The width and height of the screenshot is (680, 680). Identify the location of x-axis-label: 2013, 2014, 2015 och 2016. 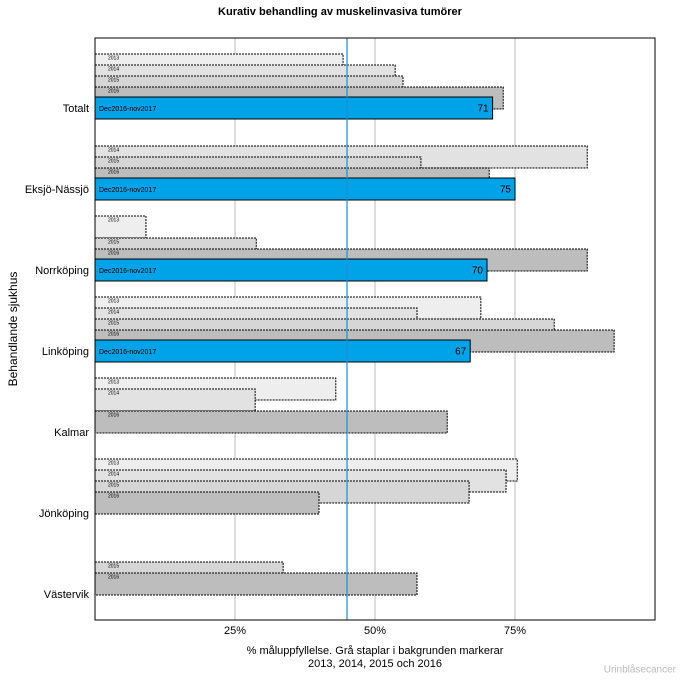
(375, 664).